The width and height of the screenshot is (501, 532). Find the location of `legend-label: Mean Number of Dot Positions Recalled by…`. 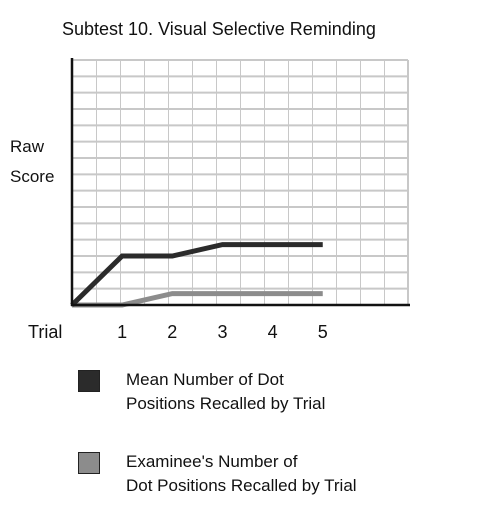

legend-label: Mean Number of Dot Positions Recalled by… is located at coordinates (226, 391).